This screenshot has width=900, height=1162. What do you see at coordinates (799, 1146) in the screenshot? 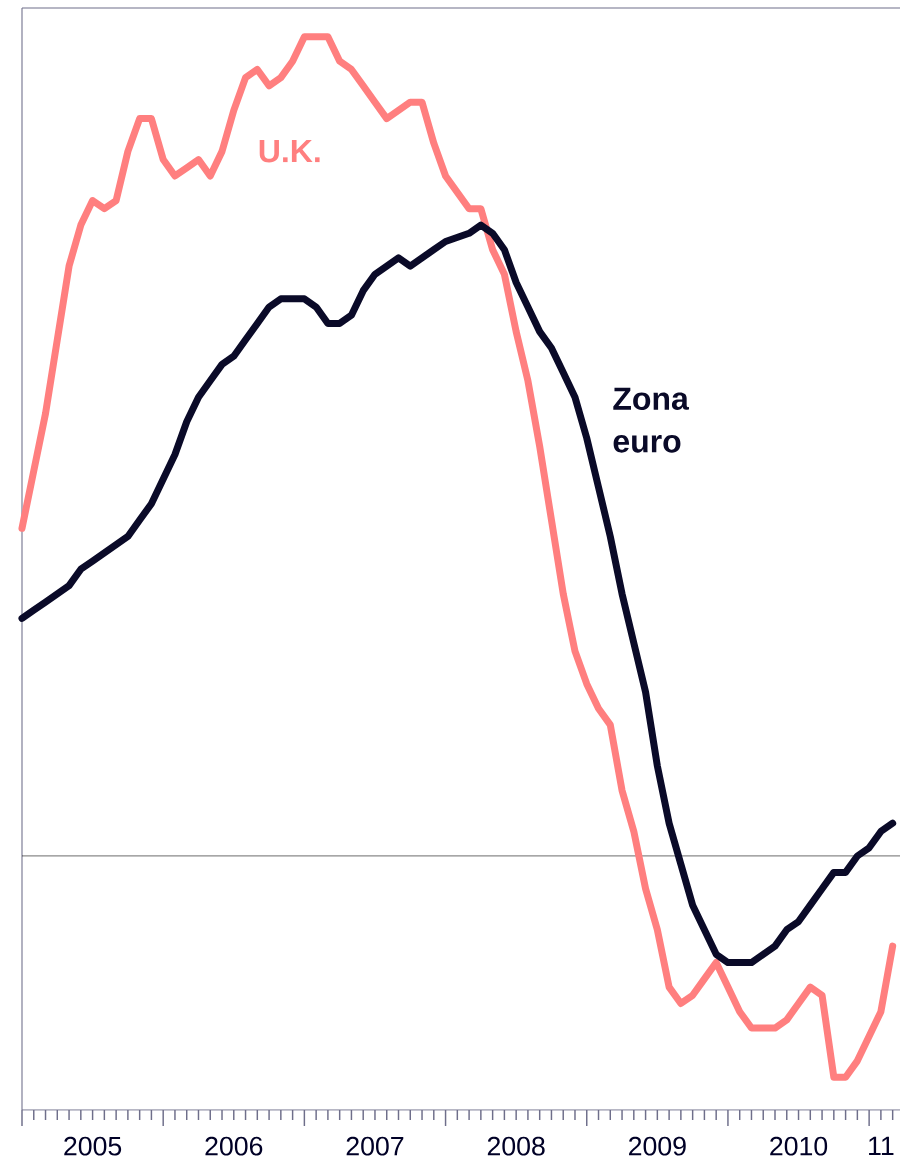
I see `x-tick-label: 2010` at bounding box center [799, 1146].